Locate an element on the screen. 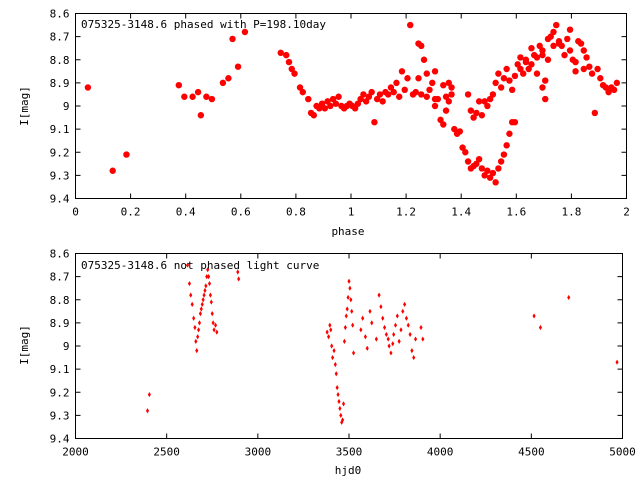  phased-y-tick-label: 9.3 is located at coordinates (60, 175).